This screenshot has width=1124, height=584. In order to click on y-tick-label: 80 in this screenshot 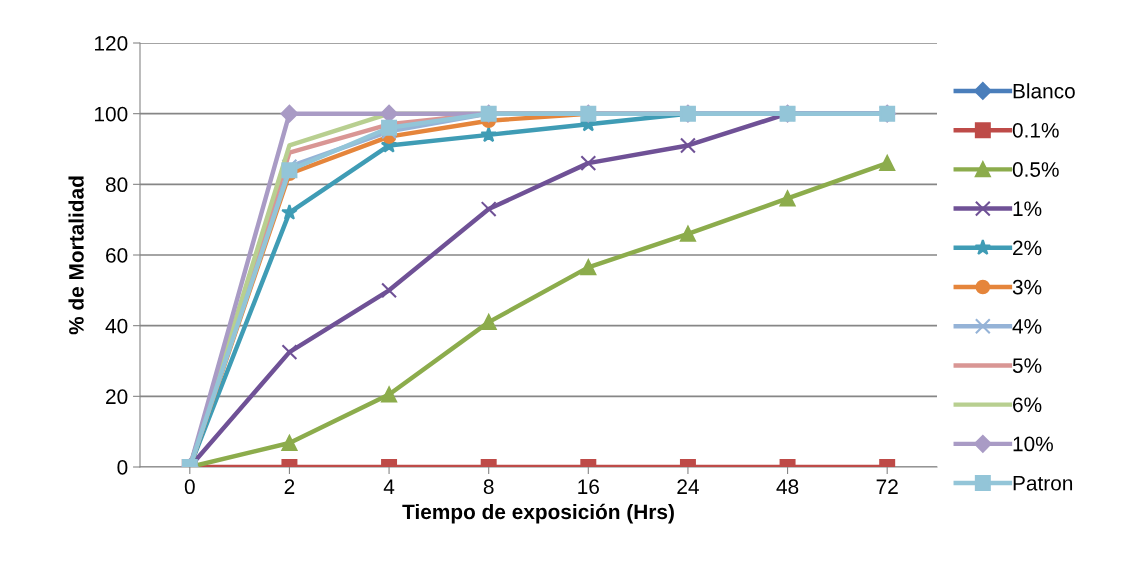, I will do `click(116, 185)`.